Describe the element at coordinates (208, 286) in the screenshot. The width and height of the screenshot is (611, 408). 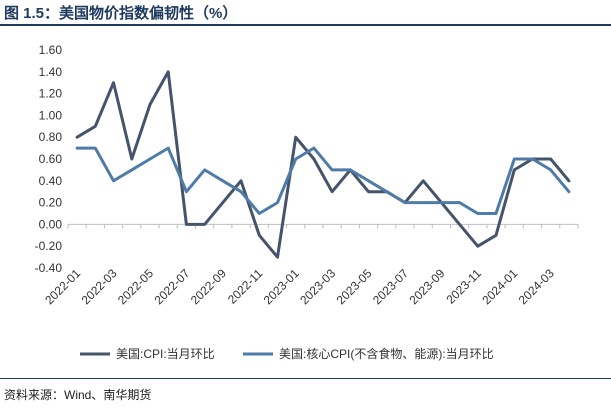
I see `x-tick-label: 2022-09` at that location.